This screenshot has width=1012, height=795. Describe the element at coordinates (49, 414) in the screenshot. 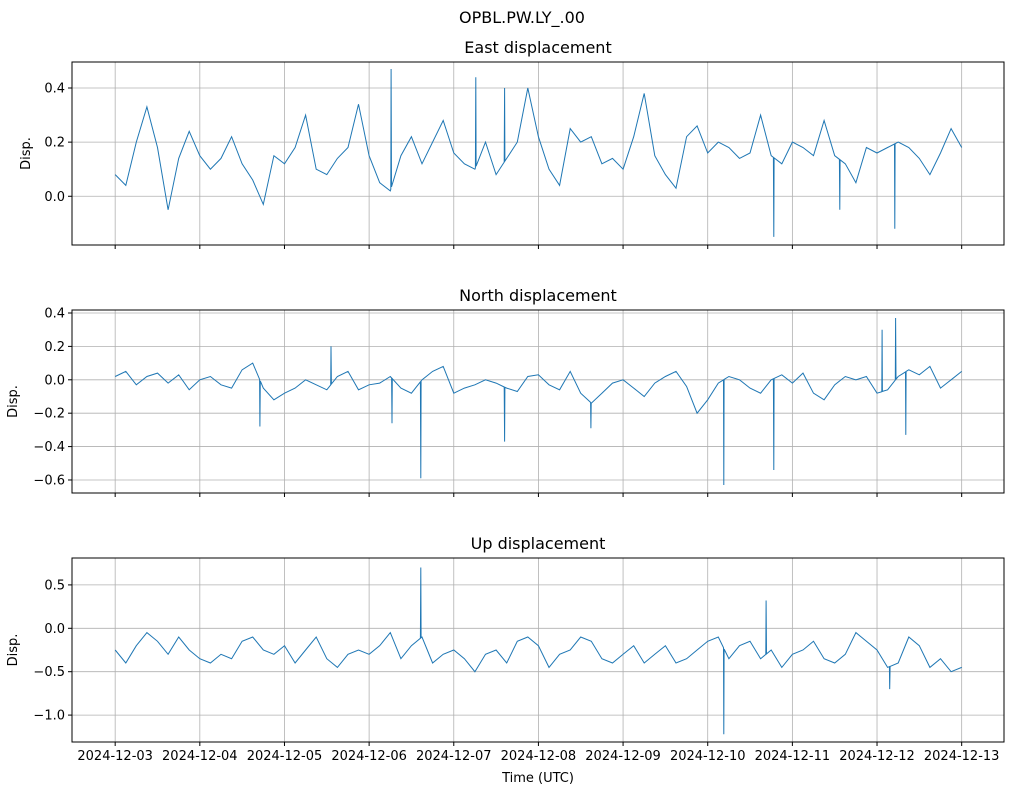

I see `y-tick-label: −0.2` at that location.